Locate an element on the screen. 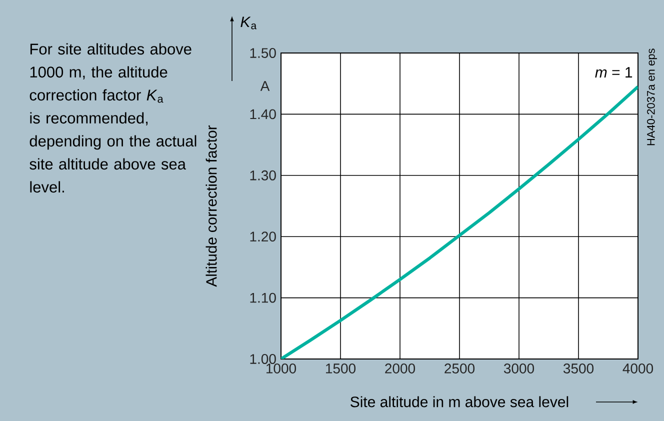 This screenshot has width=664, height=421. x-tick-label: 1000 is located at coordinates (281, 369).